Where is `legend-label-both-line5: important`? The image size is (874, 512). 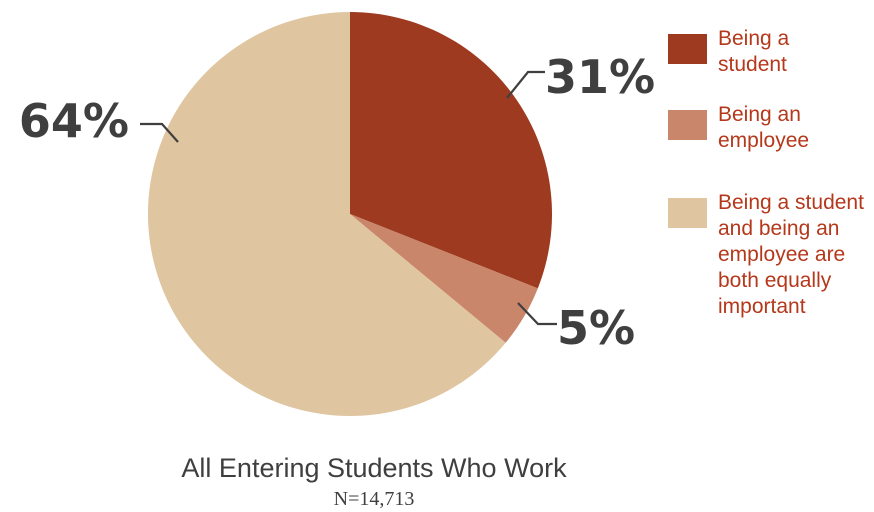
legend-label-both-line5: important is located at coordinates (762, 306).